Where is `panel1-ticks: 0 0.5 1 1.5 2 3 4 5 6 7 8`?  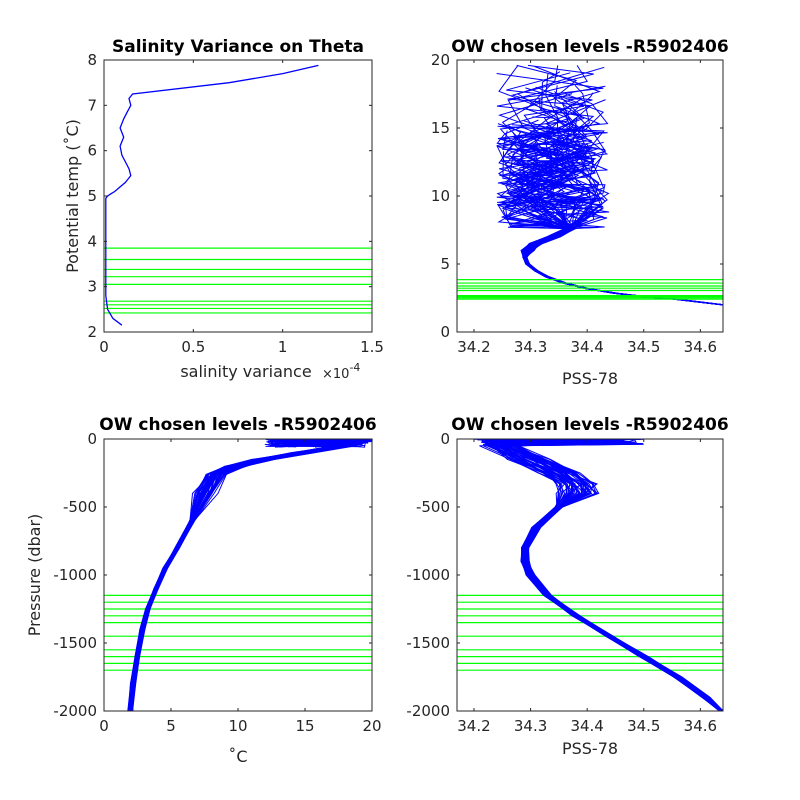 panel1-ticks: 0 0.5 1 1.5 2 3 4 5 6 7 8 is located at coordinates (235, 203).